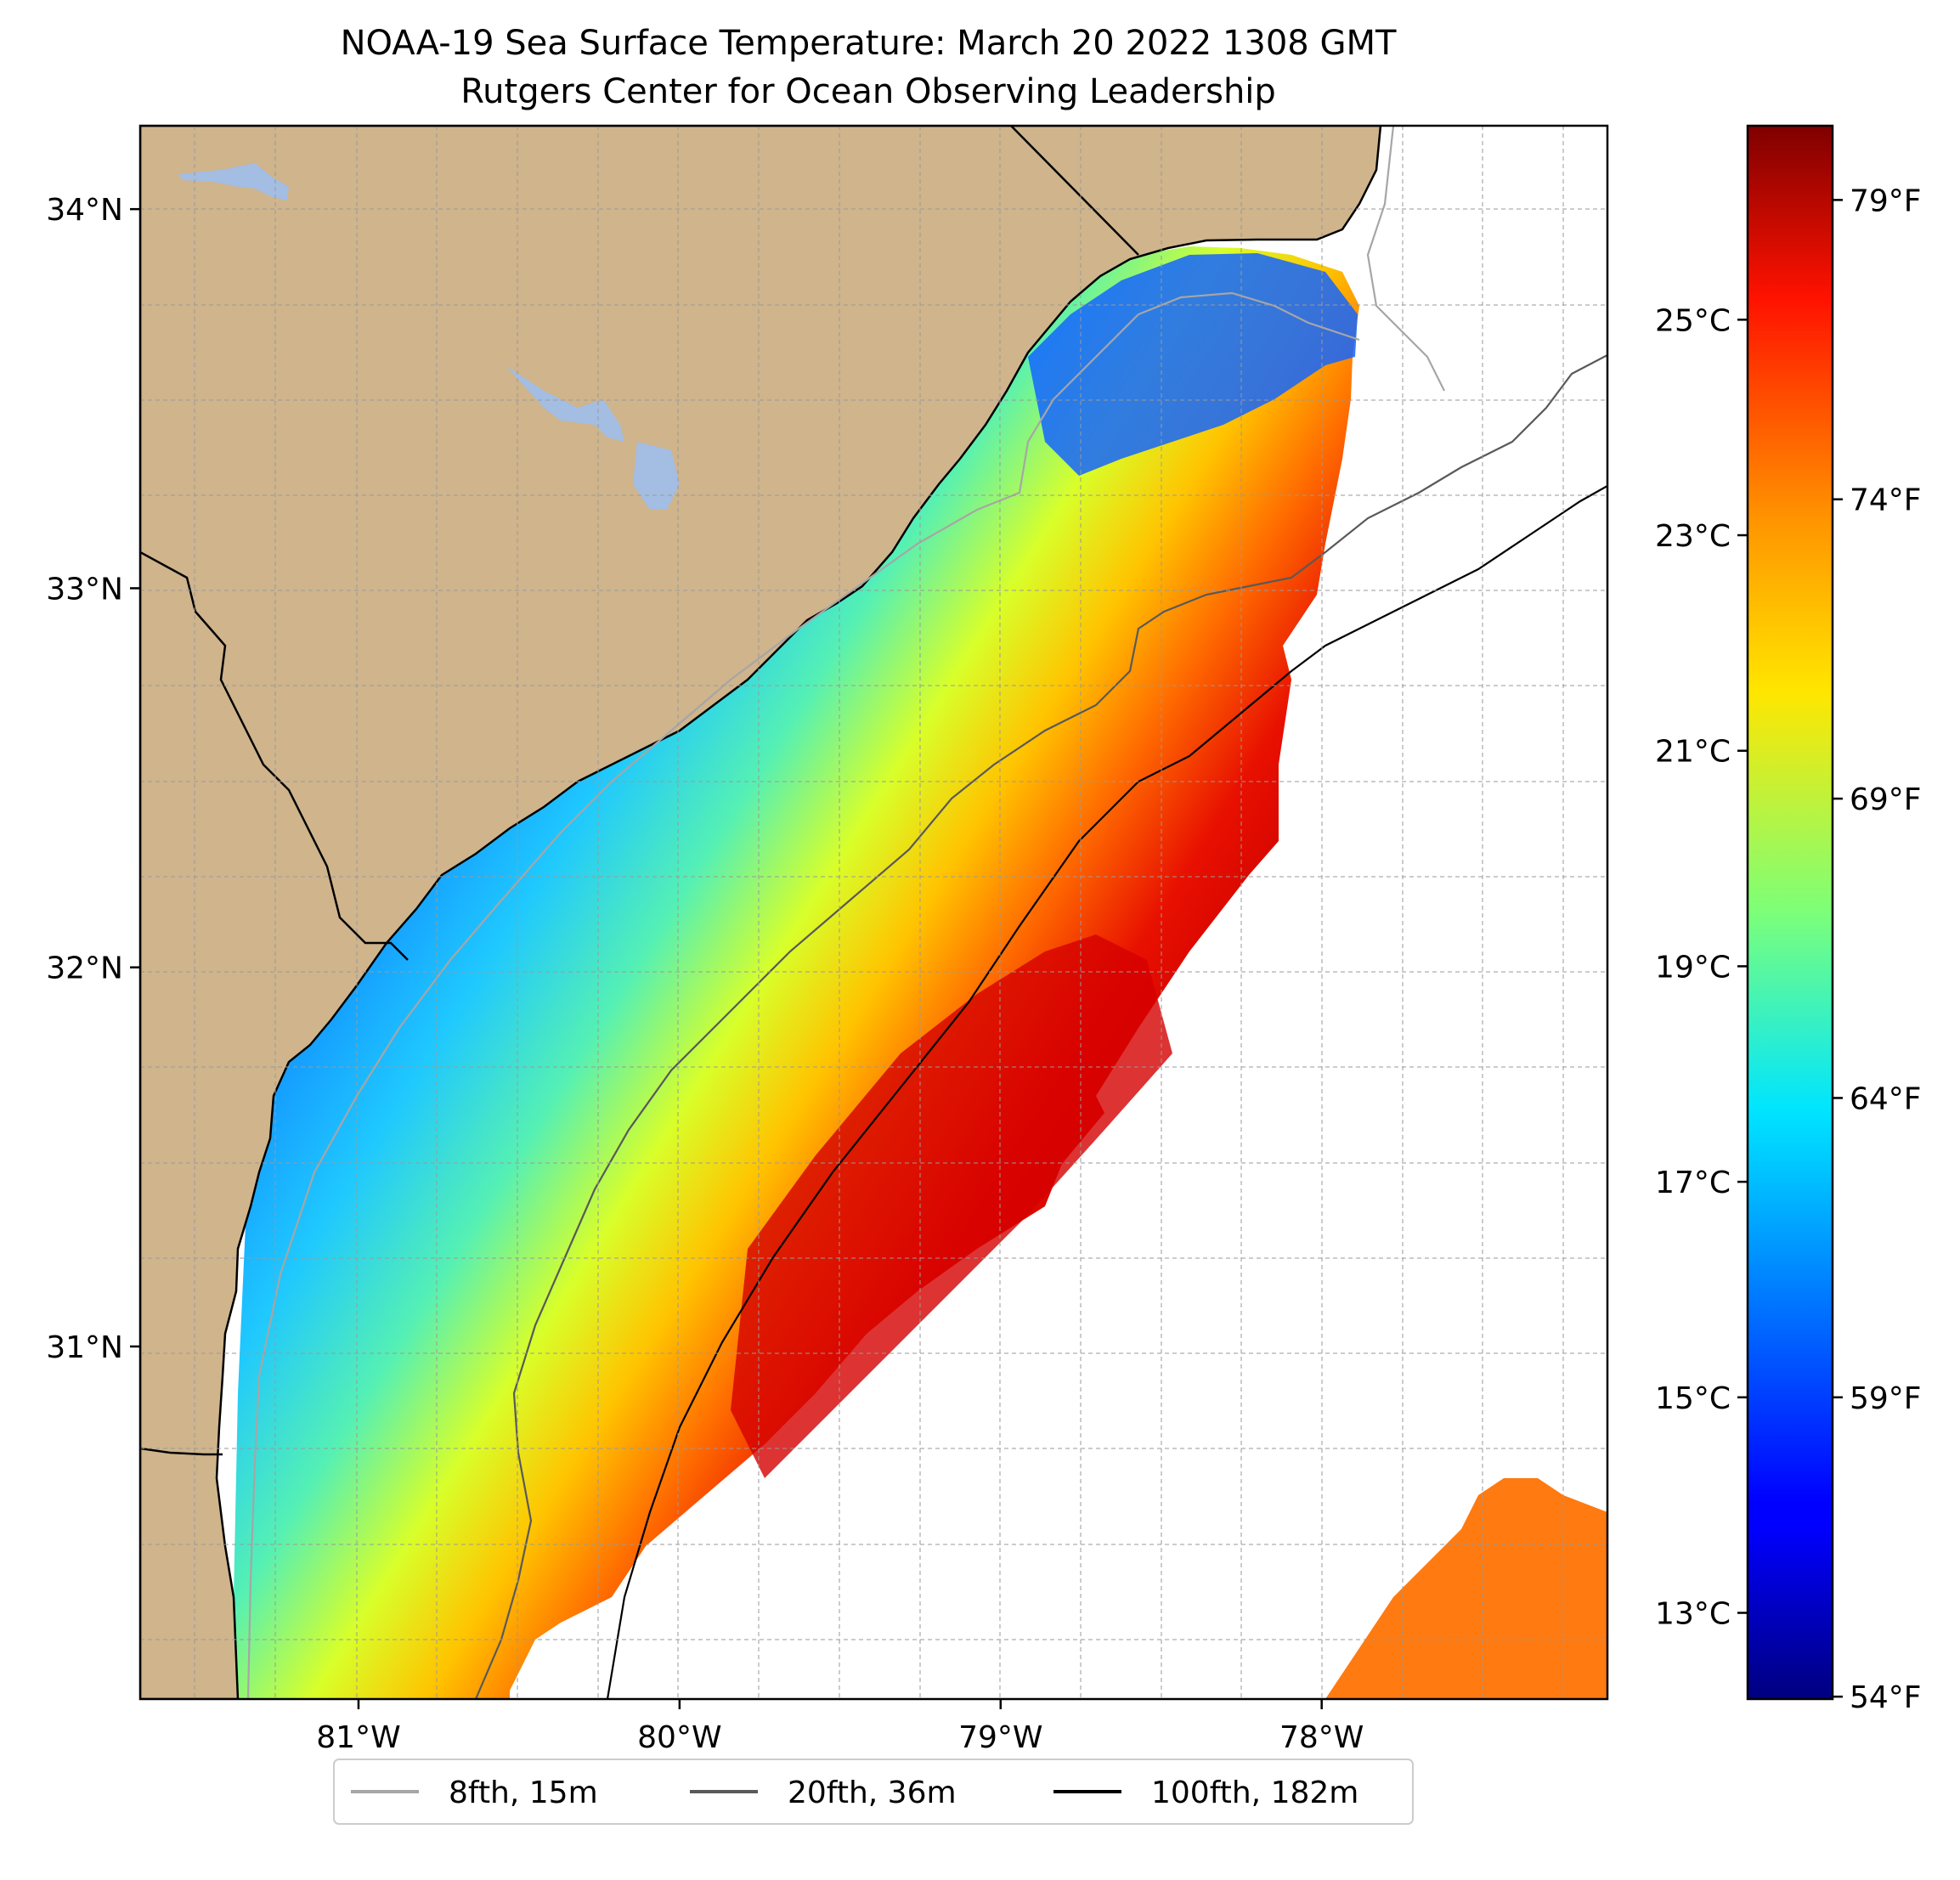 The width and height of the screenshot is (1960, 1880). Describe the element at coordinates (657, 476) in the screenshot. I see `lake-east` at that location.